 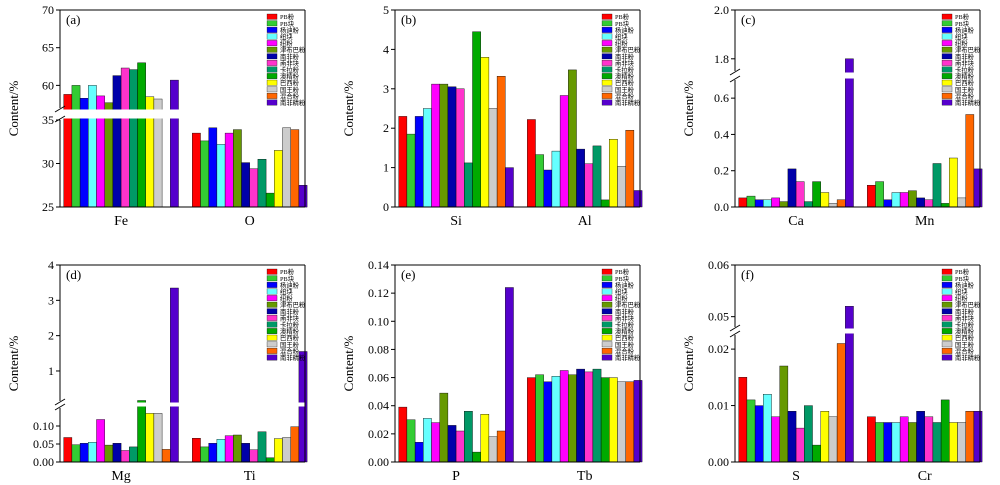 What do you see at coordinates (51, 265) in the screenshot?
I see `y-tick-label: 4` at bounding box center [51, 265].